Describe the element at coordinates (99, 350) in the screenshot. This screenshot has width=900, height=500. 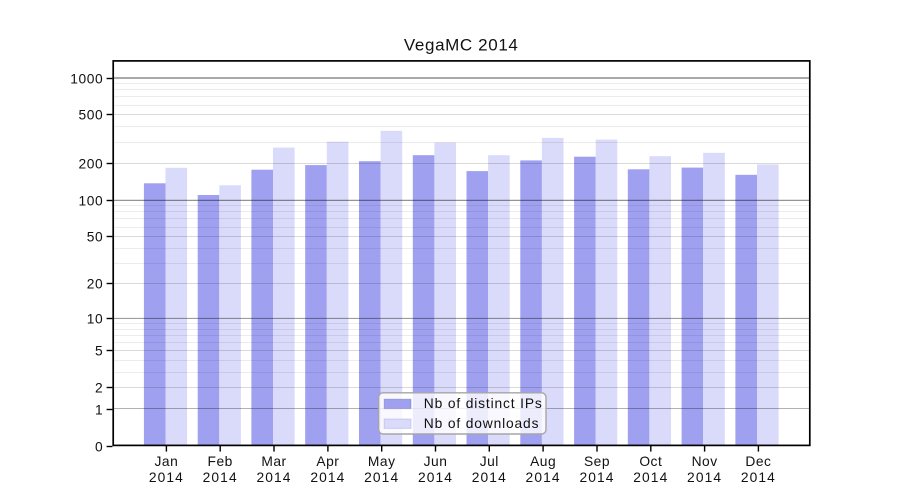
I see `svg-text: 5` at that location.